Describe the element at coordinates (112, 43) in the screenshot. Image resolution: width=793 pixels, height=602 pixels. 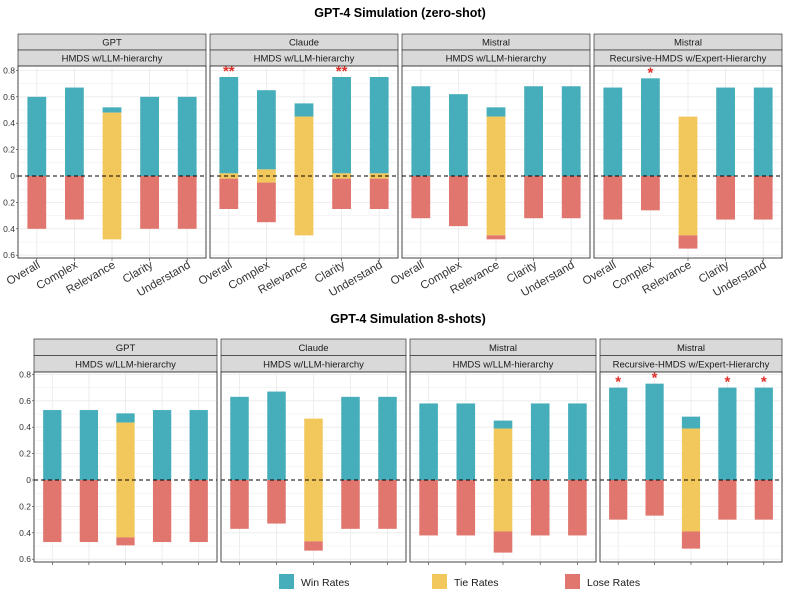
I see `panel-model-label: GPT` at that location.